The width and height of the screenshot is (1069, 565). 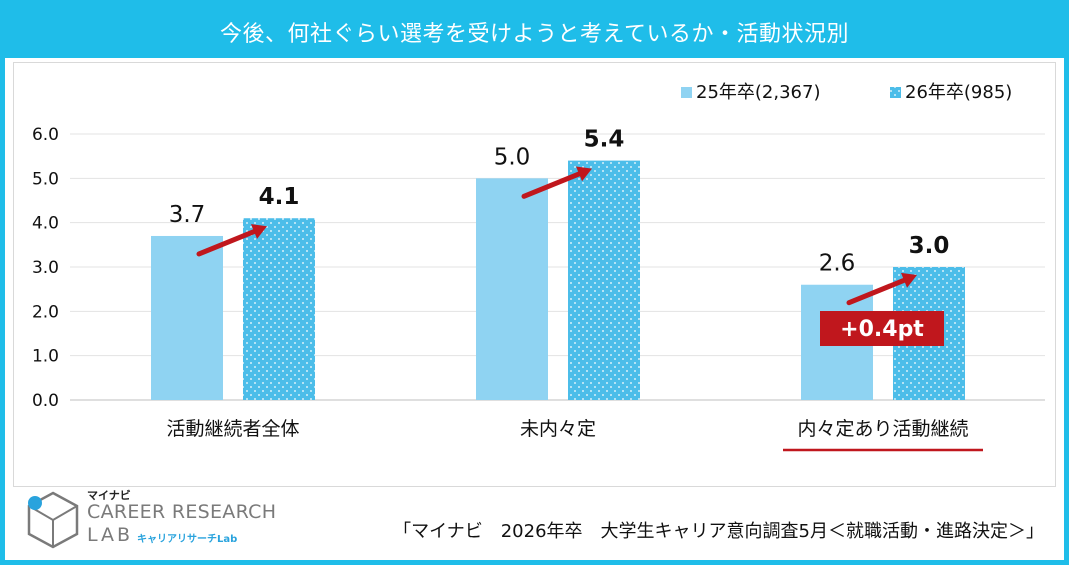 What do you see at coordinates (232, 429) in the screenshot?
I see `category-label: 活動継続者全体` at bounding box center [232, 429].